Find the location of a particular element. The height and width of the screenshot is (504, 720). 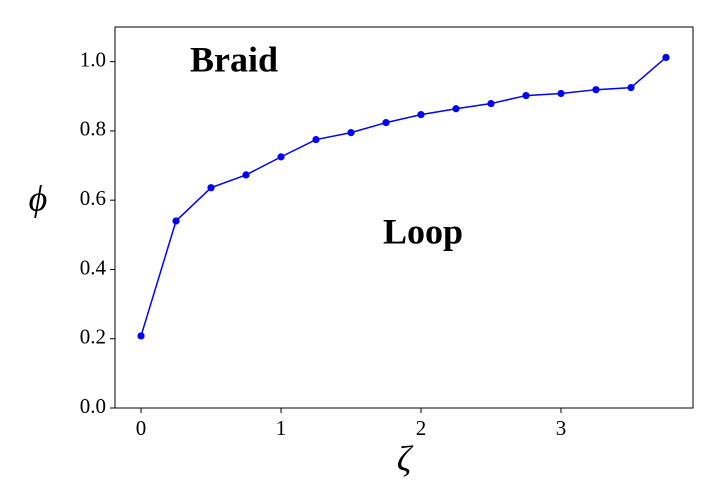

y-tick-label: 0.6 is located at coordinates (93, 198).